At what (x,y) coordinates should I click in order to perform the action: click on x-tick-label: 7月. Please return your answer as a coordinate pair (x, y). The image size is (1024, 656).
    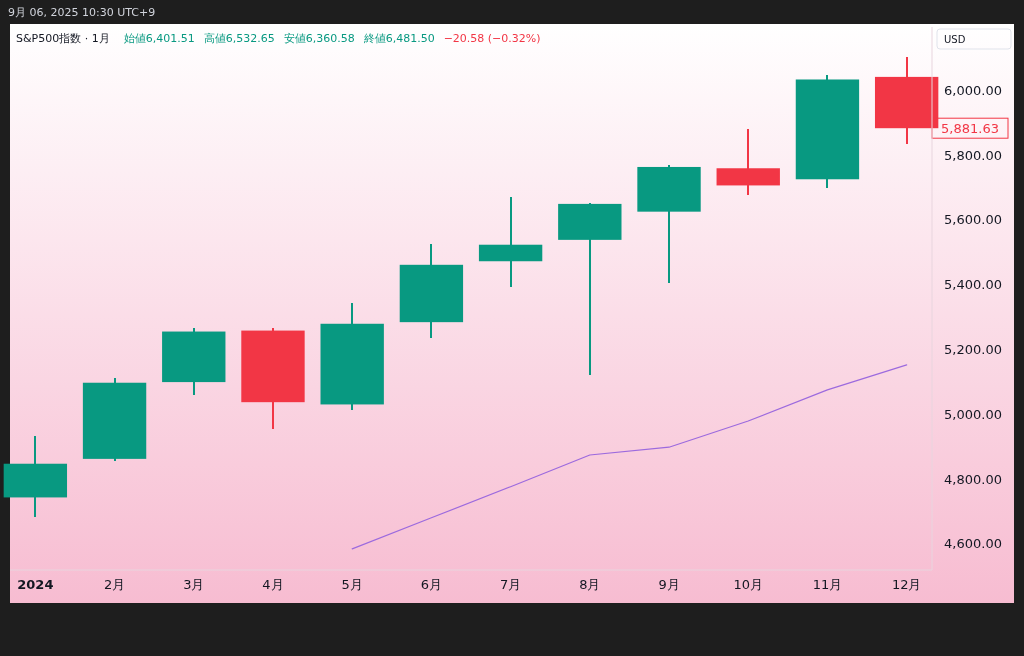
    Looking at the image, I should click on (510, 584).